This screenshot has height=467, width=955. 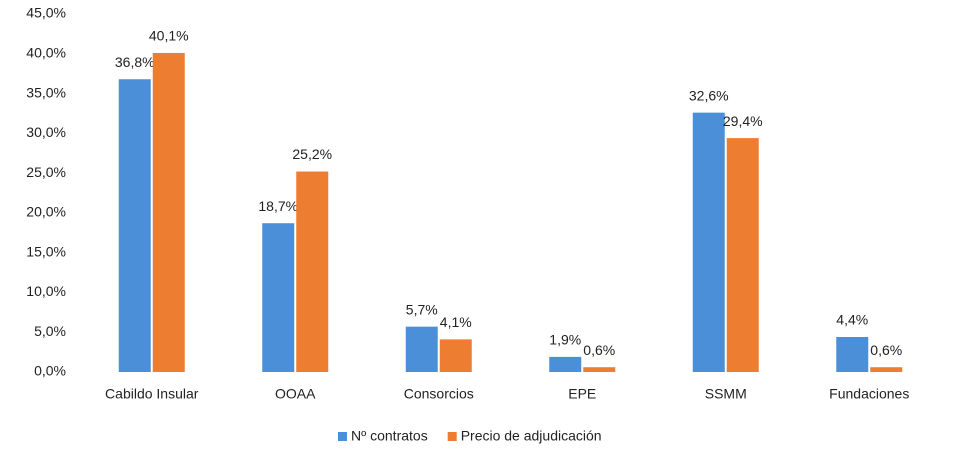 What do you see at coordinates (439, 394) in the screenshot?
I see `x-tick-label: Consorcios` at bounding box center [439, 394].